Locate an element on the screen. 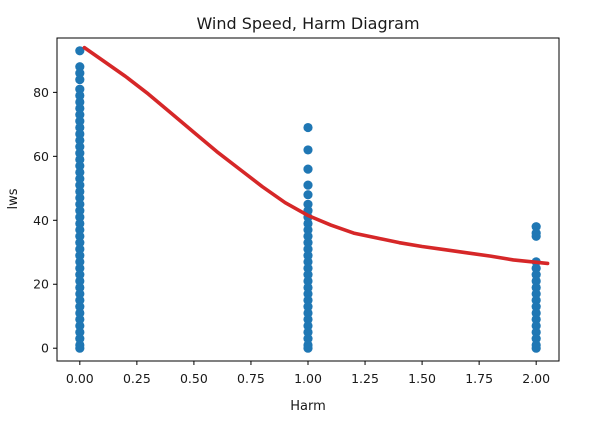  y-axis-label: lws is located at coordinates (13, 198).